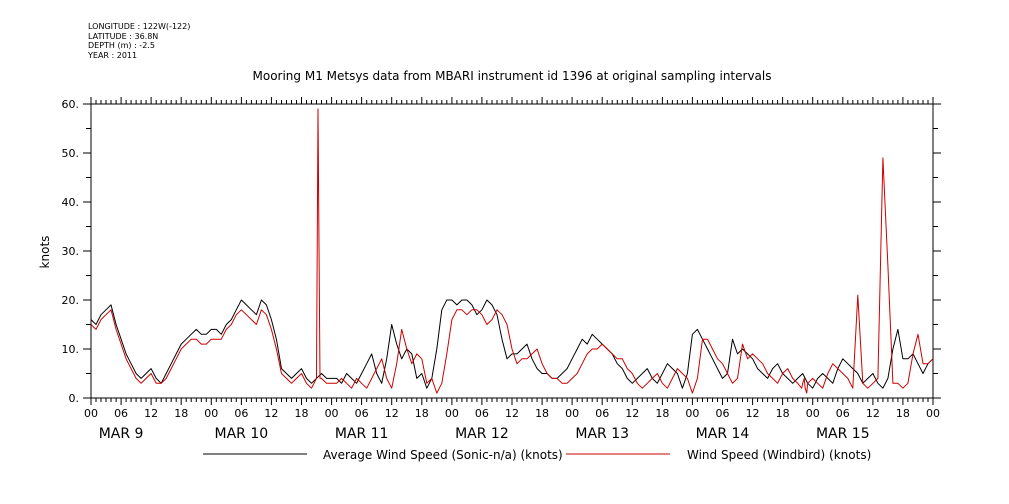 This screenshot has height=504, width=1009. I want to click on legend-label-windbird: Wind Speed (Windbird) (knots), so click(779, 455).